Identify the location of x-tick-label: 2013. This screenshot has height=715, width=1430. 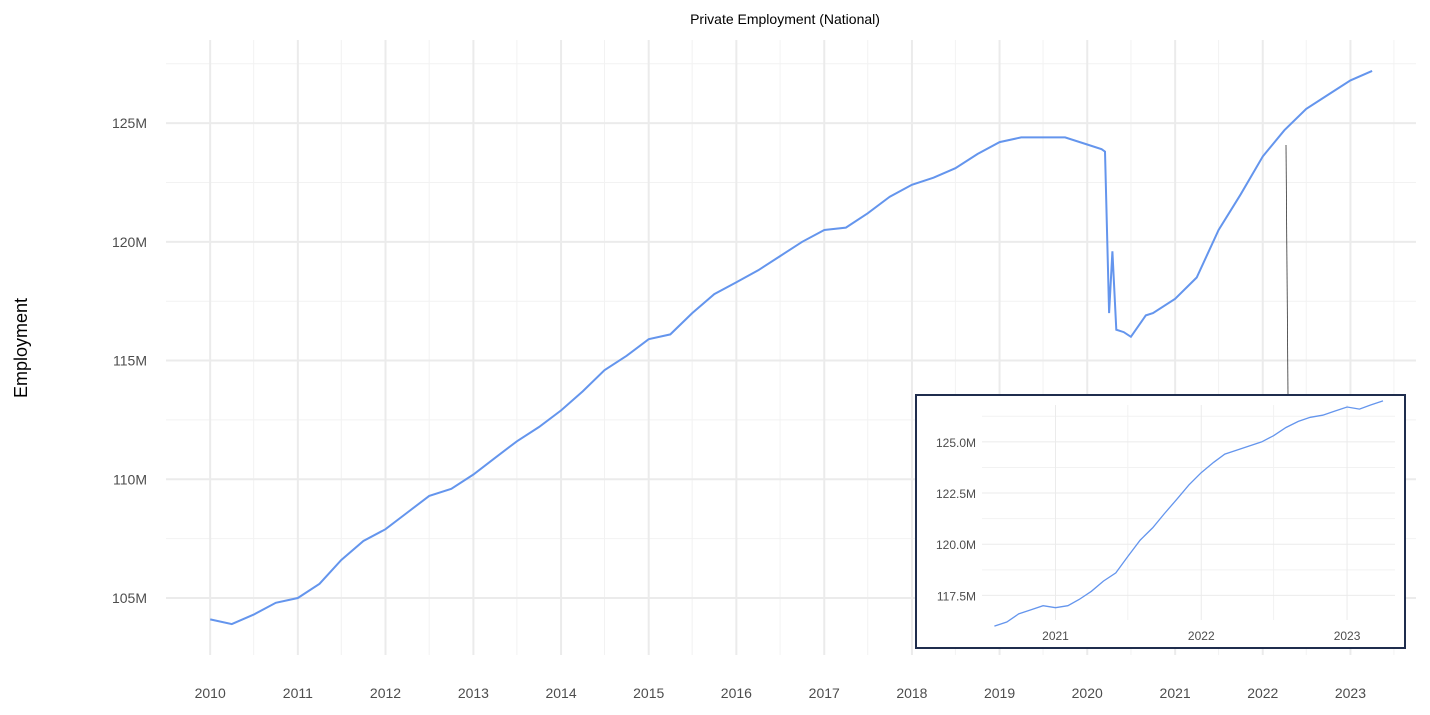
(473, 693).